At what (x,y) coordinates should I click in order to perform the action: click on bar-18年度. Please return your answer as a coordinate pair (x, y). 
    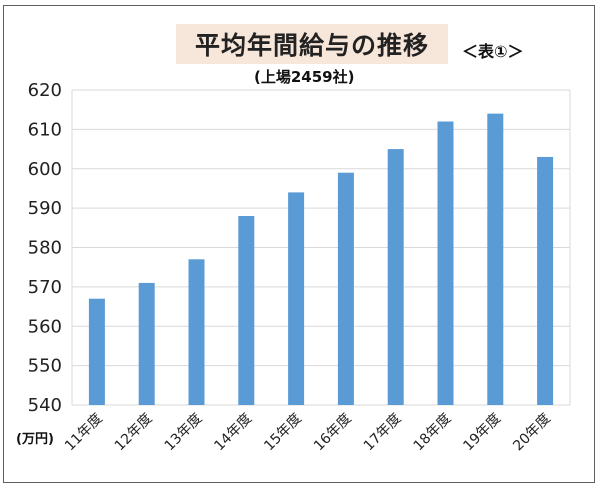
    Looking at the image, I should click on (445, 263).